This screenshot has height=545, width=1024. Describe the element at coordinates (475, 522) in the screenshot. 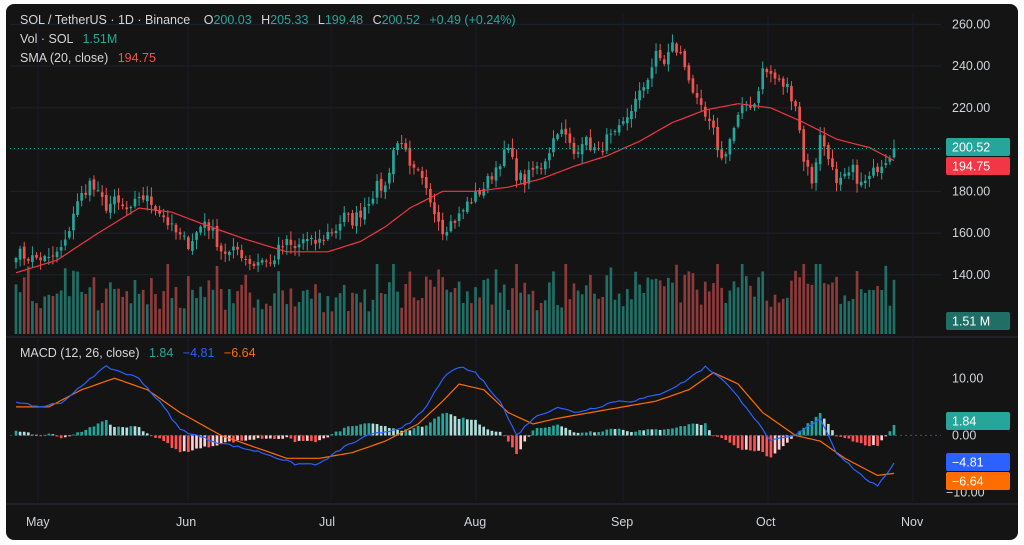

I see `time-axis: May Jun Jul Aug Sep Oct Nov` at that location.